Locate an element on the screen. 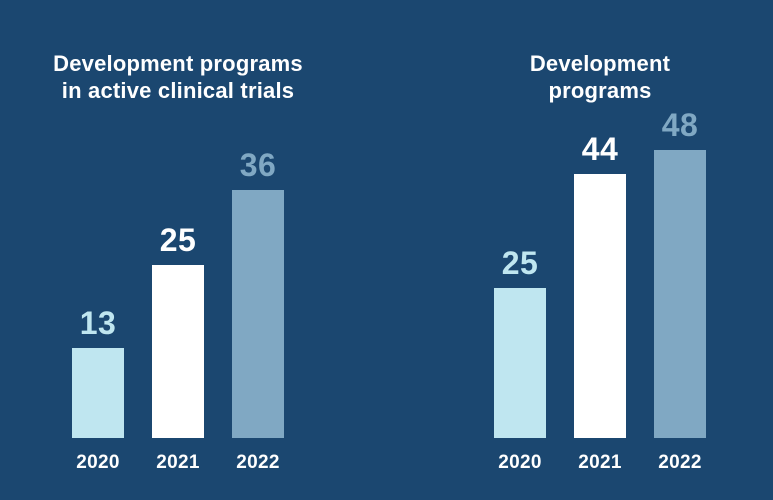 Image resolution: width=773 pixels, height=500 pixels. chart-title-line: in active clinical trials is located at coordinates (178, 91).